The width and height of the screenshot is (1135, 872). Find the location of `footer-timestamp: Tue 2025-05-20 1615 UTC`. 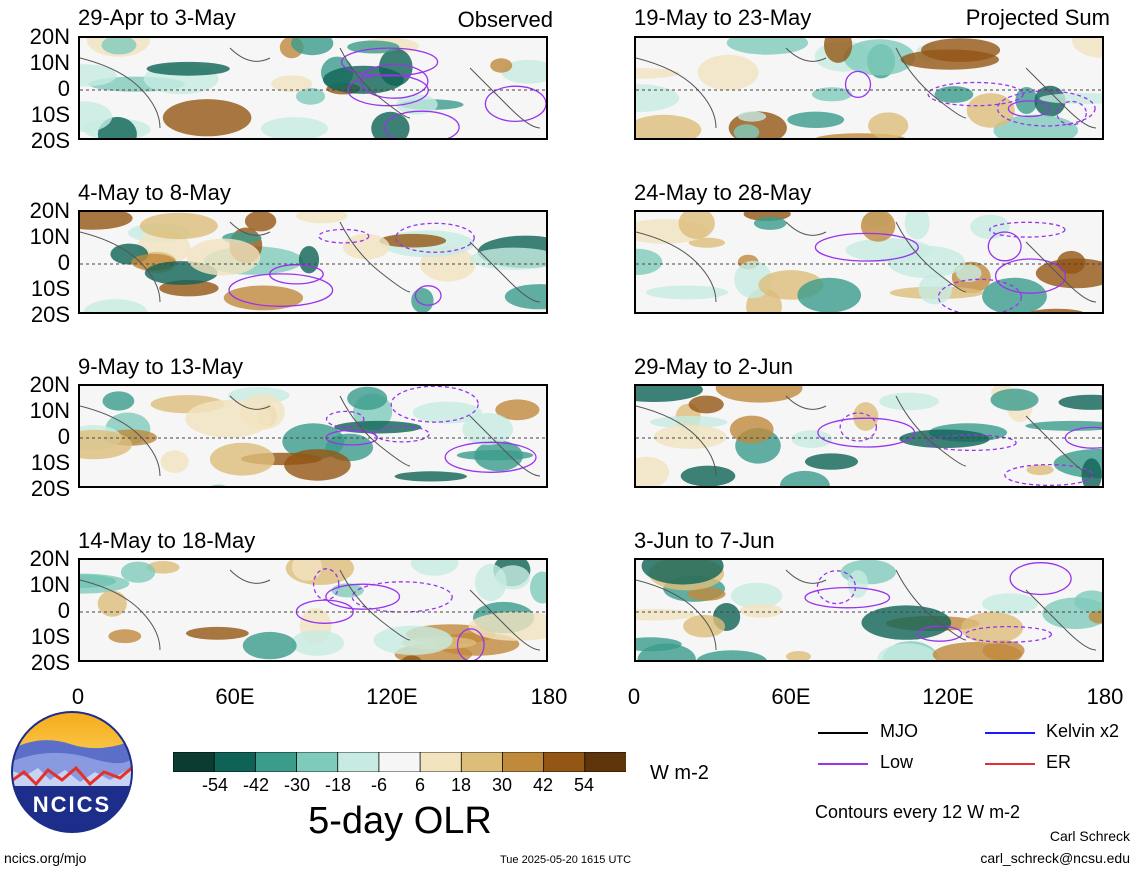

footer-timestamp: Tue 2025-05-20 1615 UTC is located at coordinates (566, 860).